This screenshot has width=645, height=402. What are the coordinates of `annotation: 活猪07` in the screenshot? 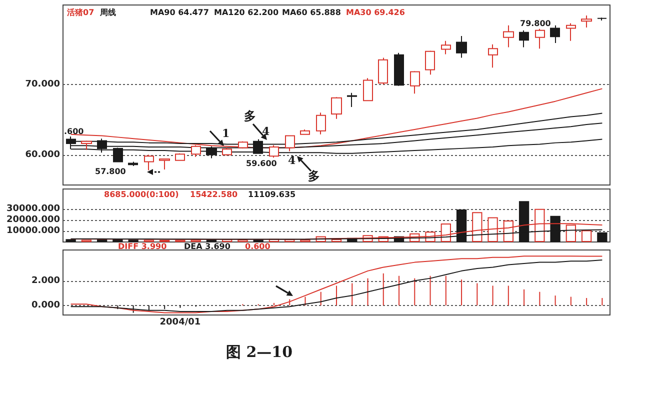 It's located at (80, 12).